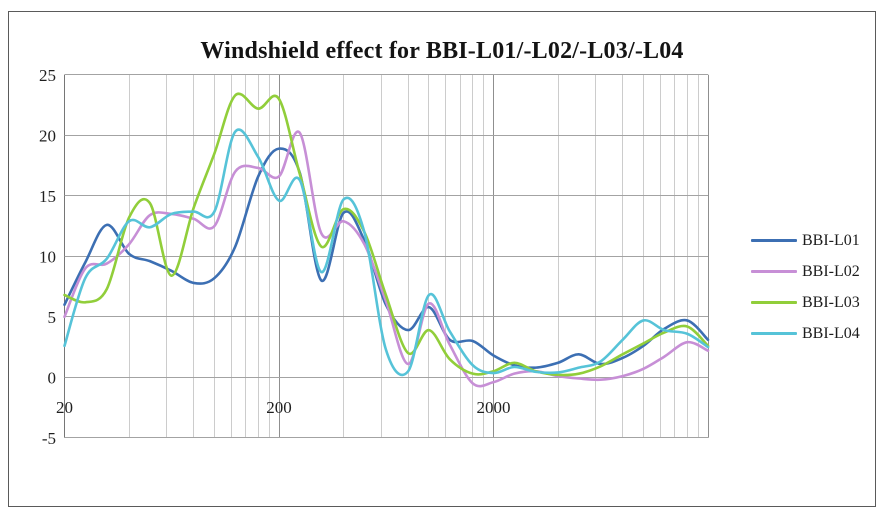 This screenshot has height=518, width=887. What do you see at coordinates (831, 240) in the screenshot?
I see `legend-label: BBI-L01` at bounding box center [831, 240].